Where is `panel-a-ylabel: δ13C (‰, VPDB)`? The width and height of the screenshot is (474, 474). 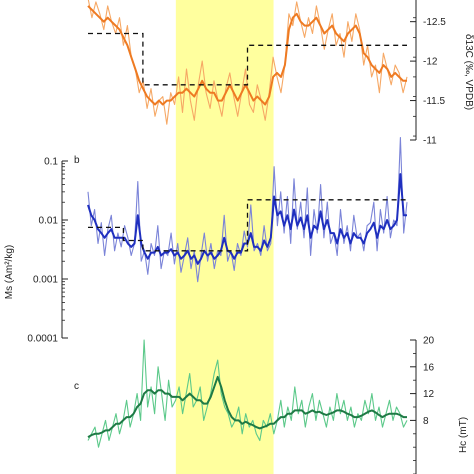
panel-a-ylabel: δ13C (‰, VPDB) is located at coordinates (468, 72).